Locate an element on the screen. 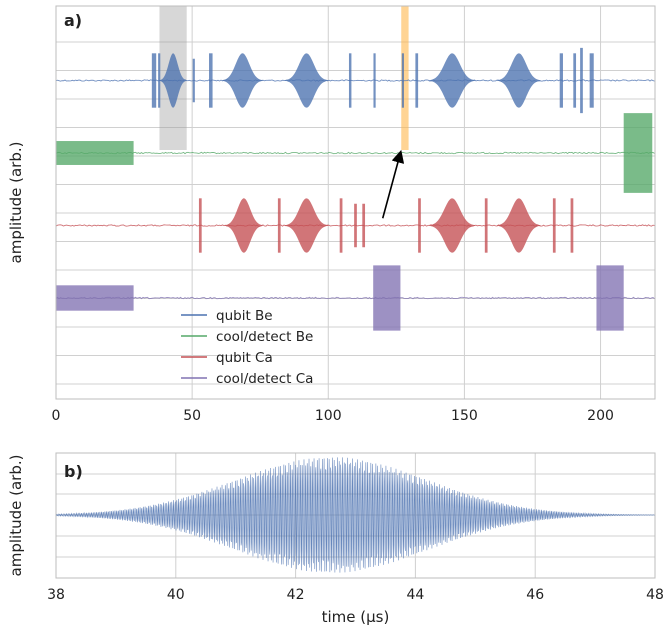 The image size is (664, 628). panel-b-label: b) is located at coordinates (73, 471).